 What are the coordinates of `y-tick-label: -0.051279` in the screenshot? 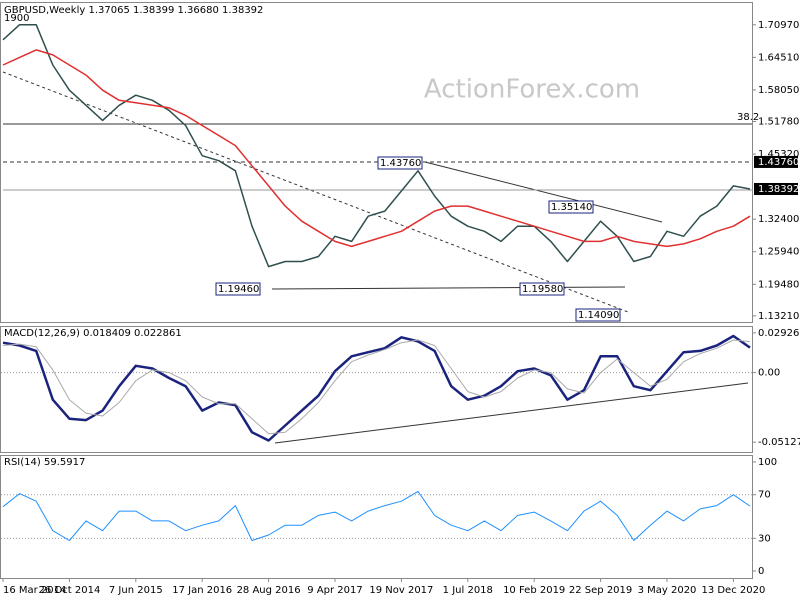 It's located at (779, 442).